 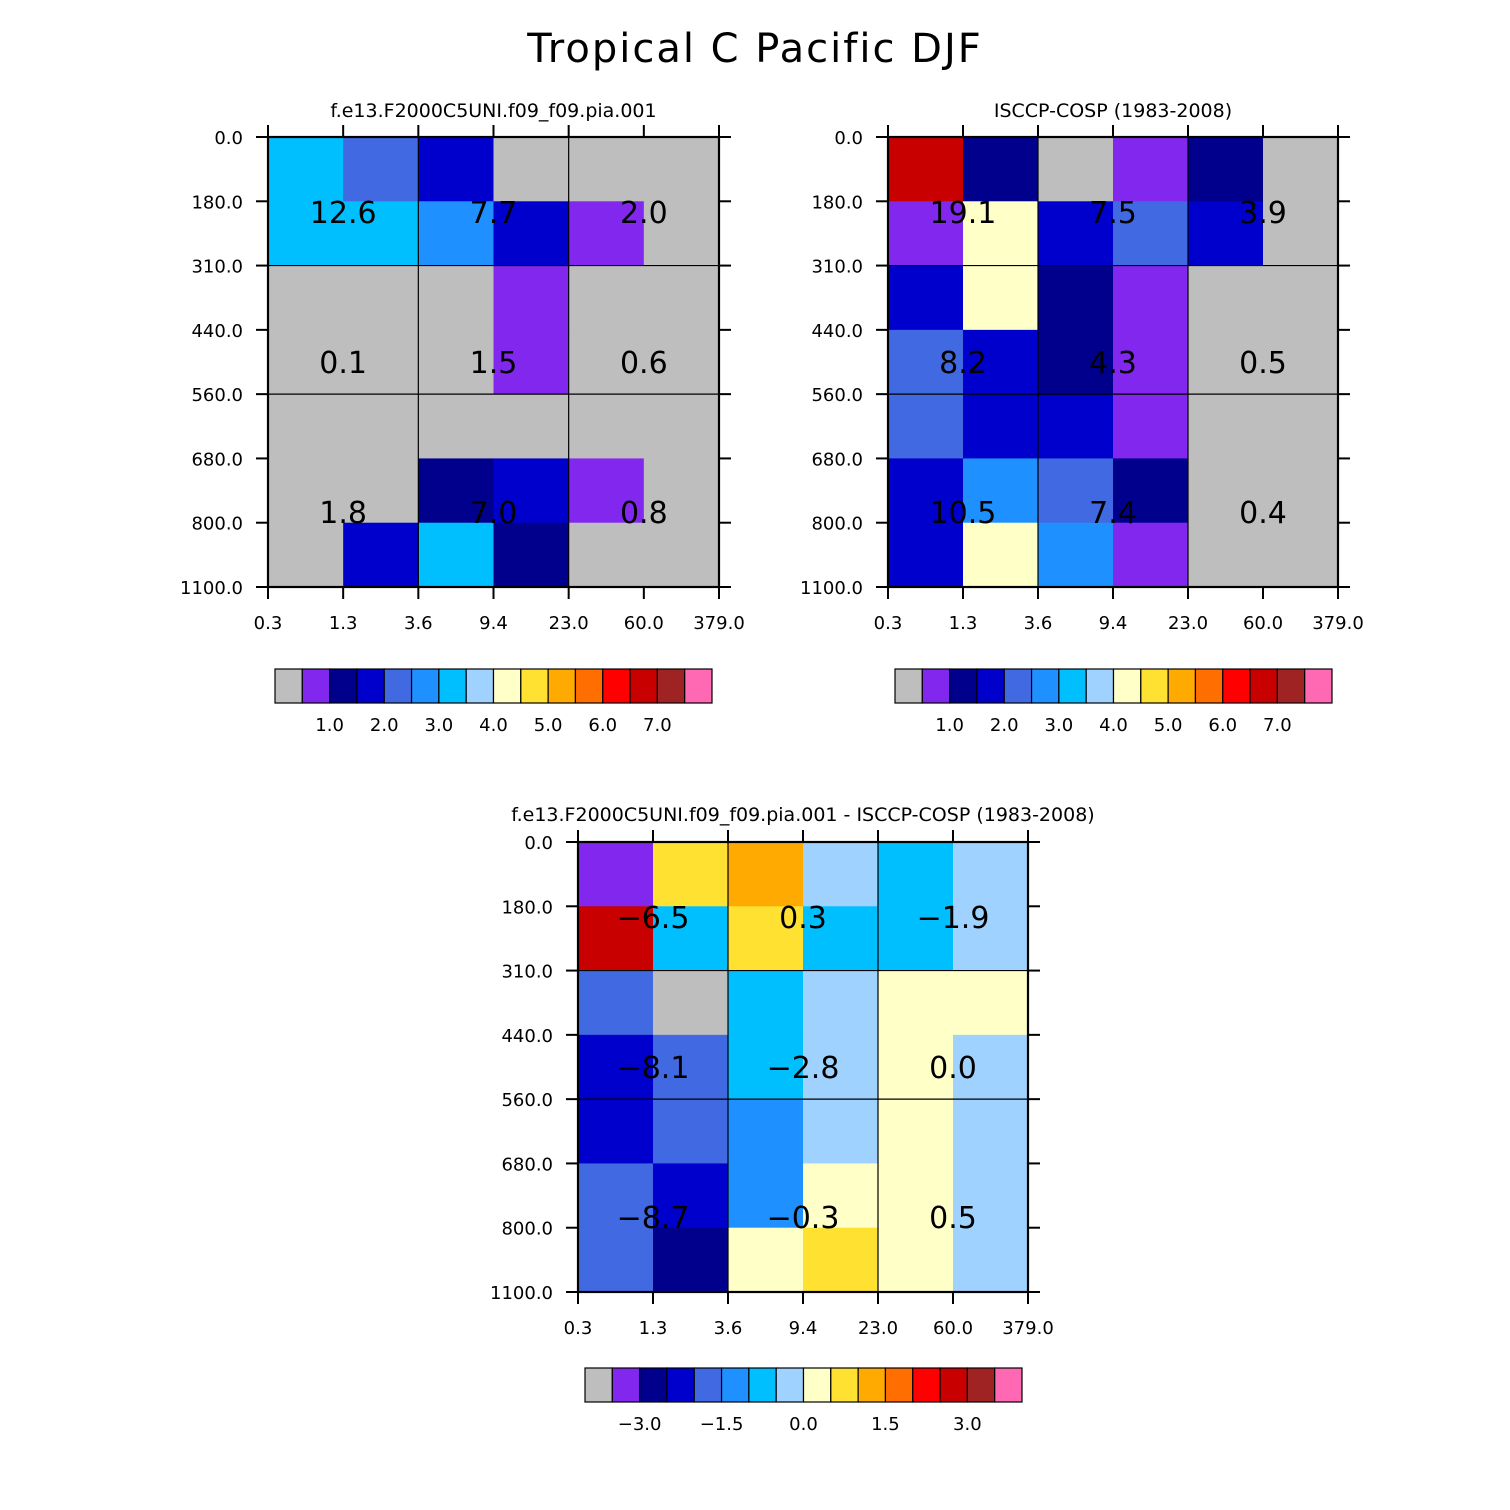 I want to click on y-tick-label: 180.0, so click(x=837, y=202).